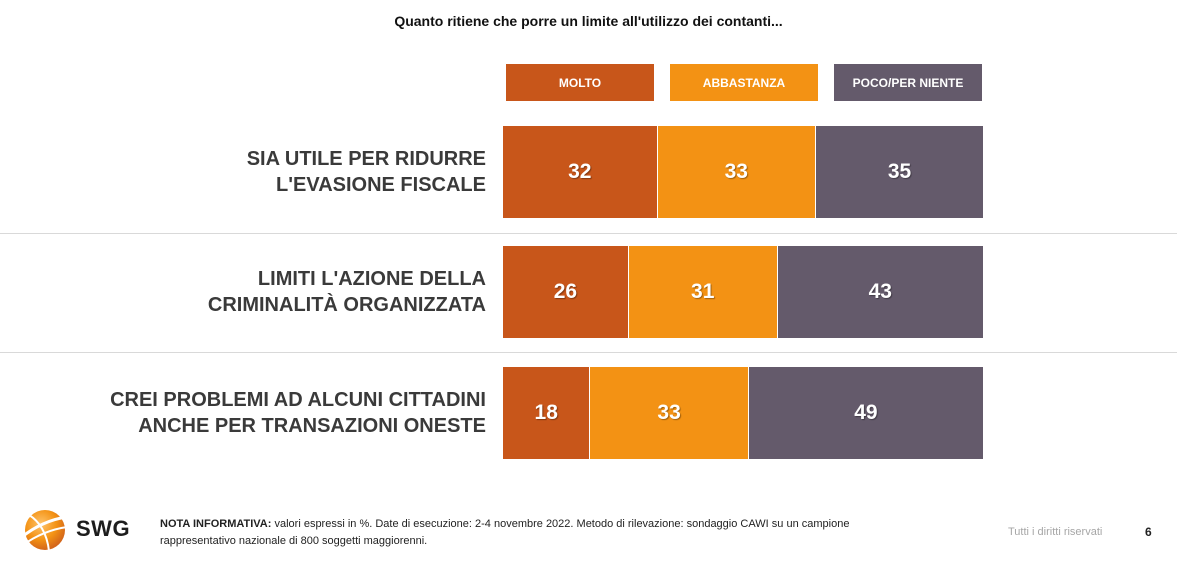  I want to click on bar-segment: 31, so click(702, 292).